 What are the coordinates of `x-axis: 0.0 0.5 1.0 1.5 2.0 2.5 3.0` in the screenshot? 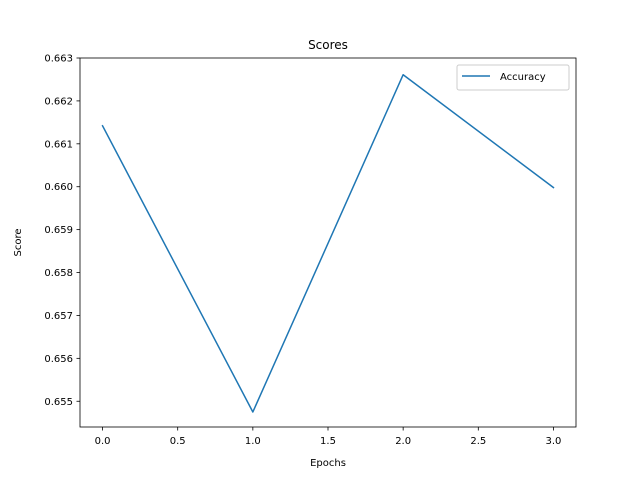 It's located at (328, 437).